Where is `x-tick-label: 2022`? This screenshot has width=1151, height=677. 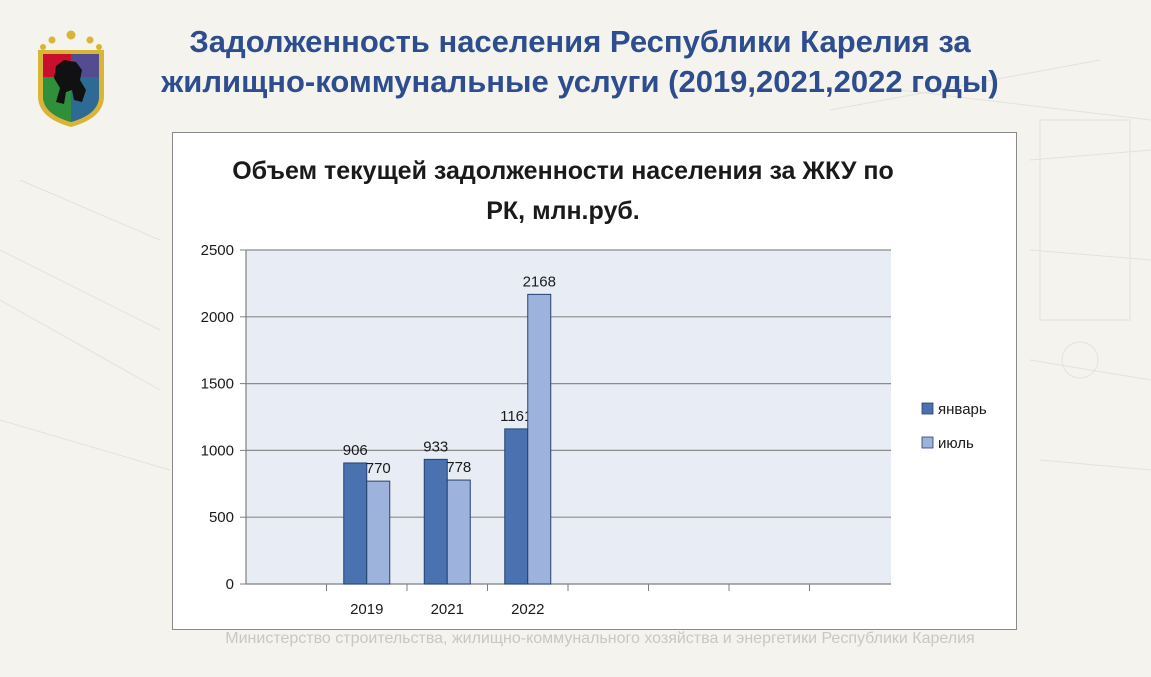
x-tick-label: 2022 is located at coordinates (527, 609).